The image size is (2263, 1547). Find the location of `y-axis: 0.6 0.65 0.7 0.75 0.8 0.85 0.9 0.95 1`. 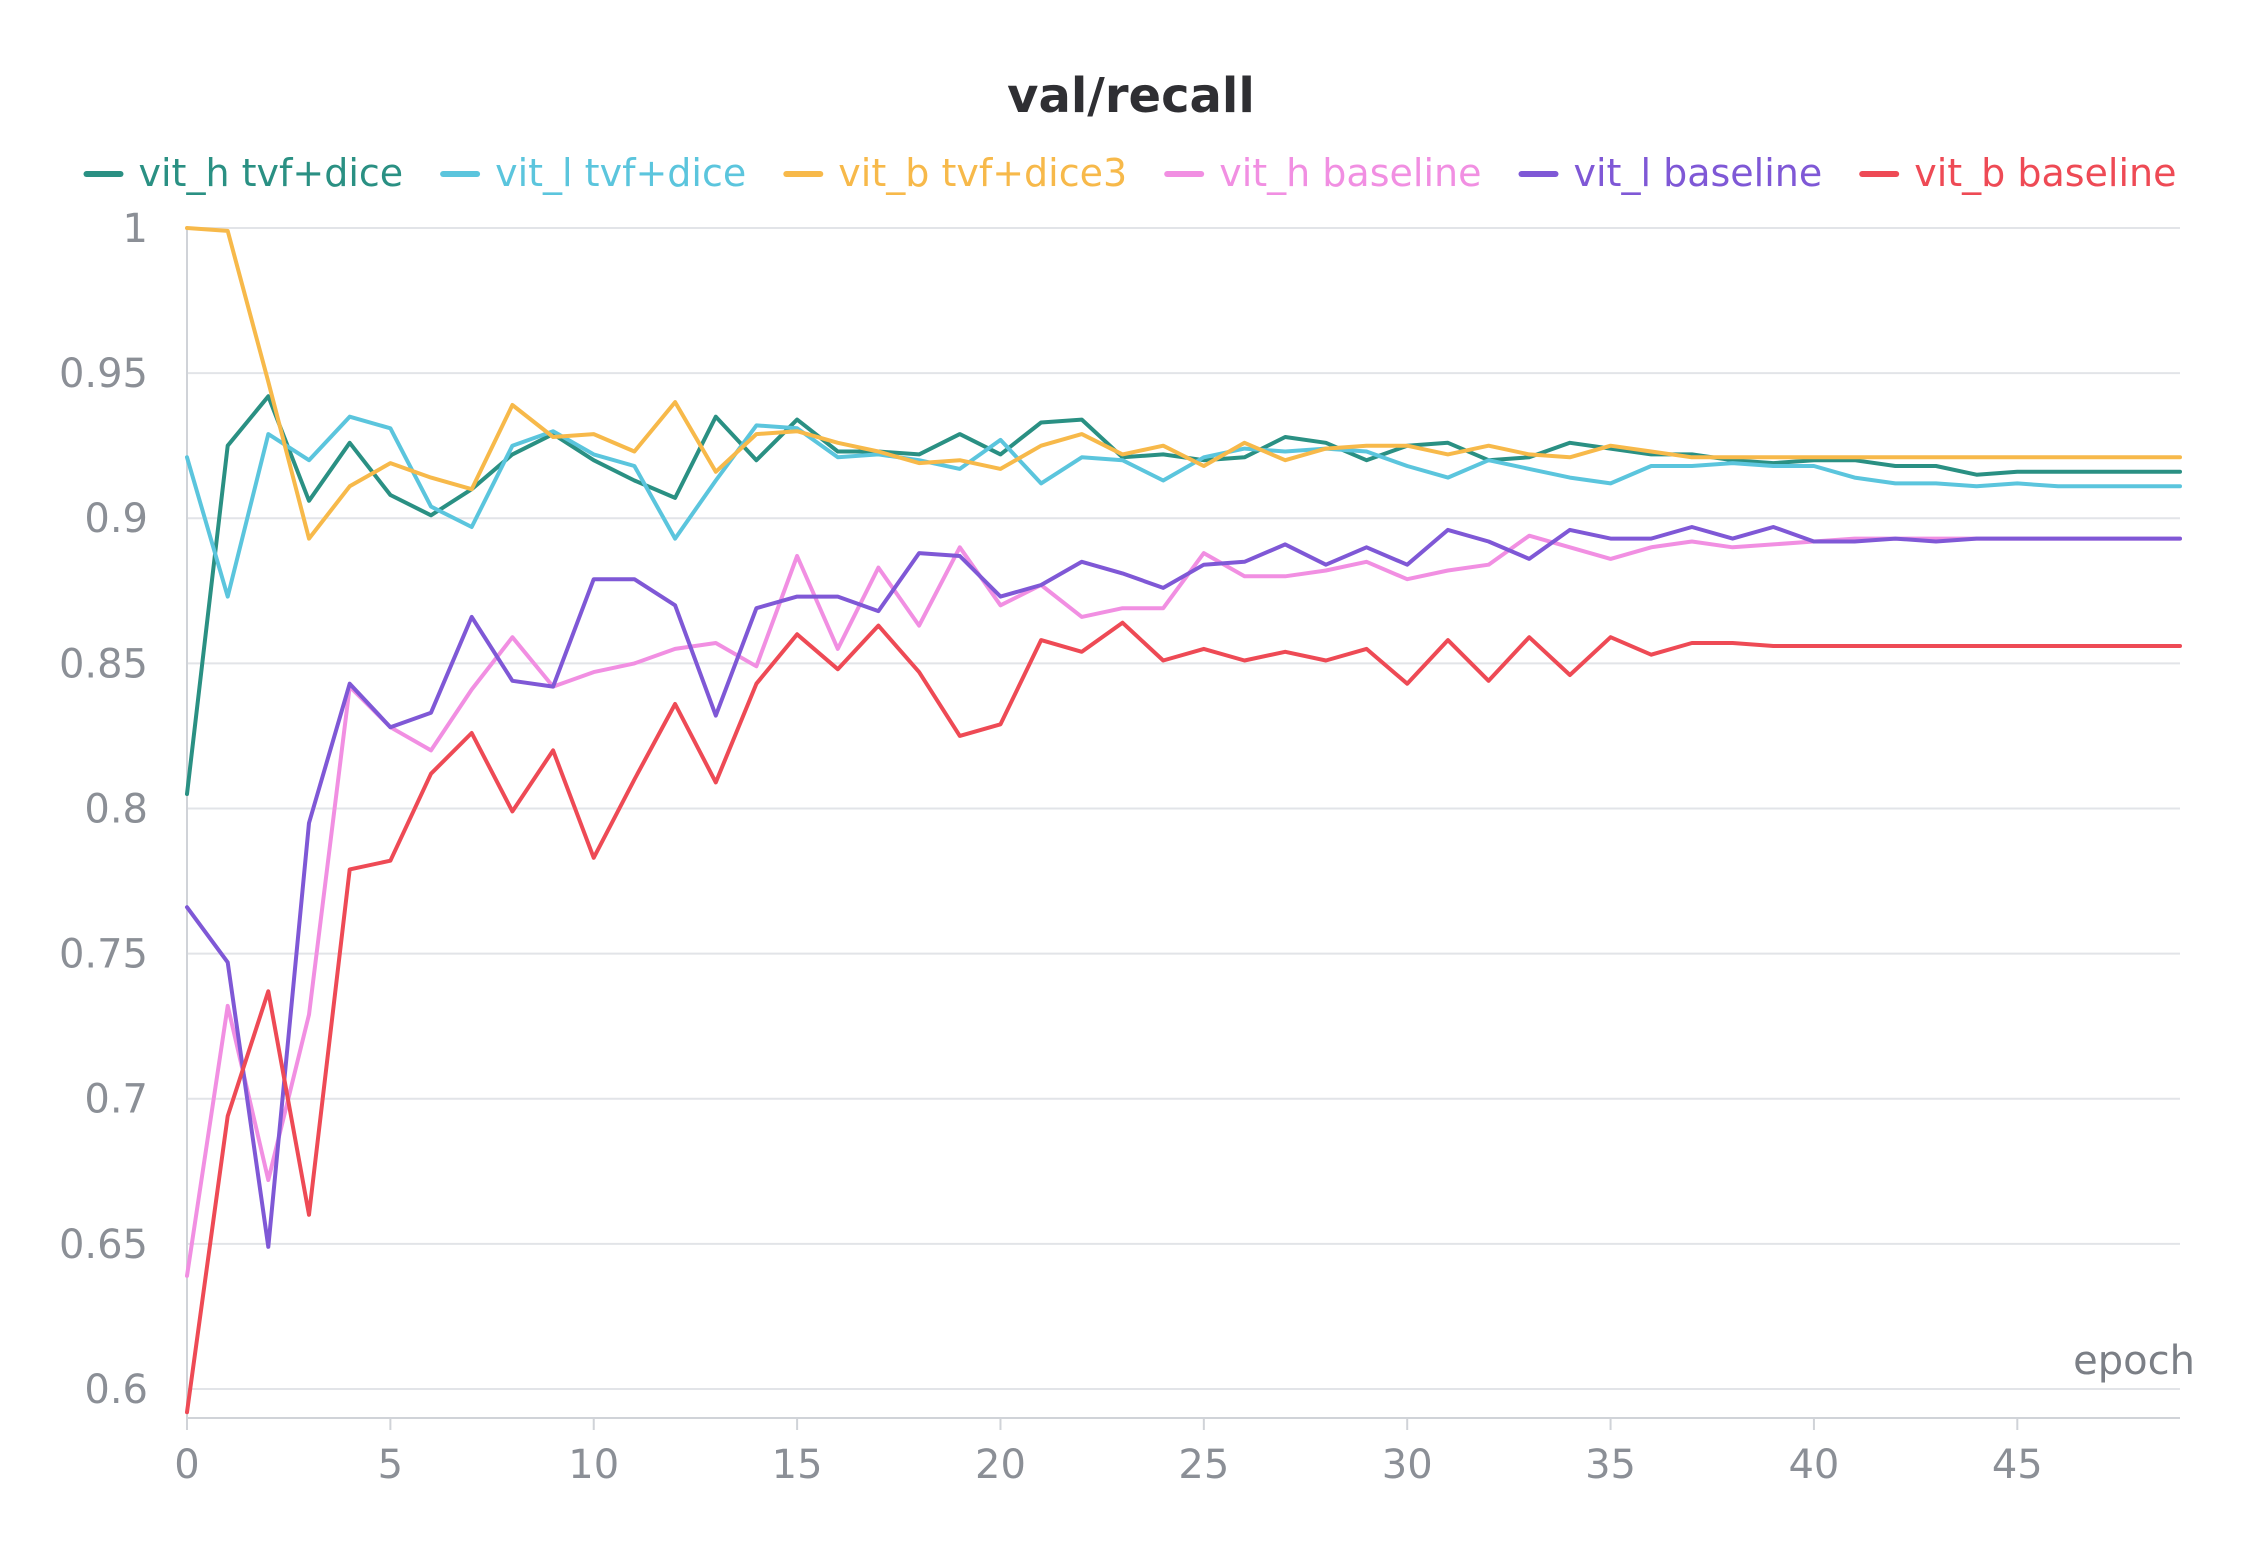

y-axis: 0.6 0.65 0.7 0.75 0.8 0.85 0.9 0.95 1 is located at coordinates (103, 809).